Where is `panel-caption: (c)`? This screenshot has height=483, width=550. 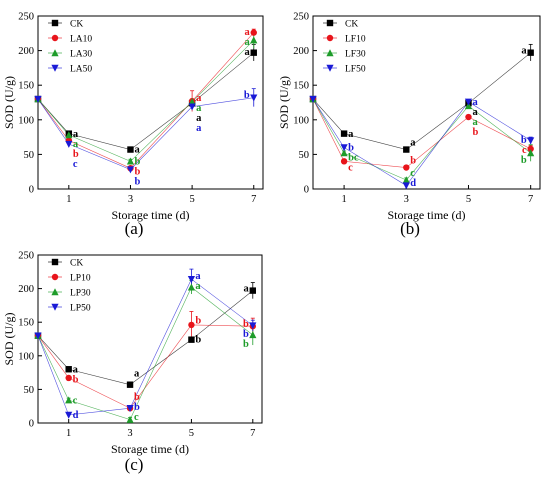
panel-caption: (c) is located at coordinates (134, 464).